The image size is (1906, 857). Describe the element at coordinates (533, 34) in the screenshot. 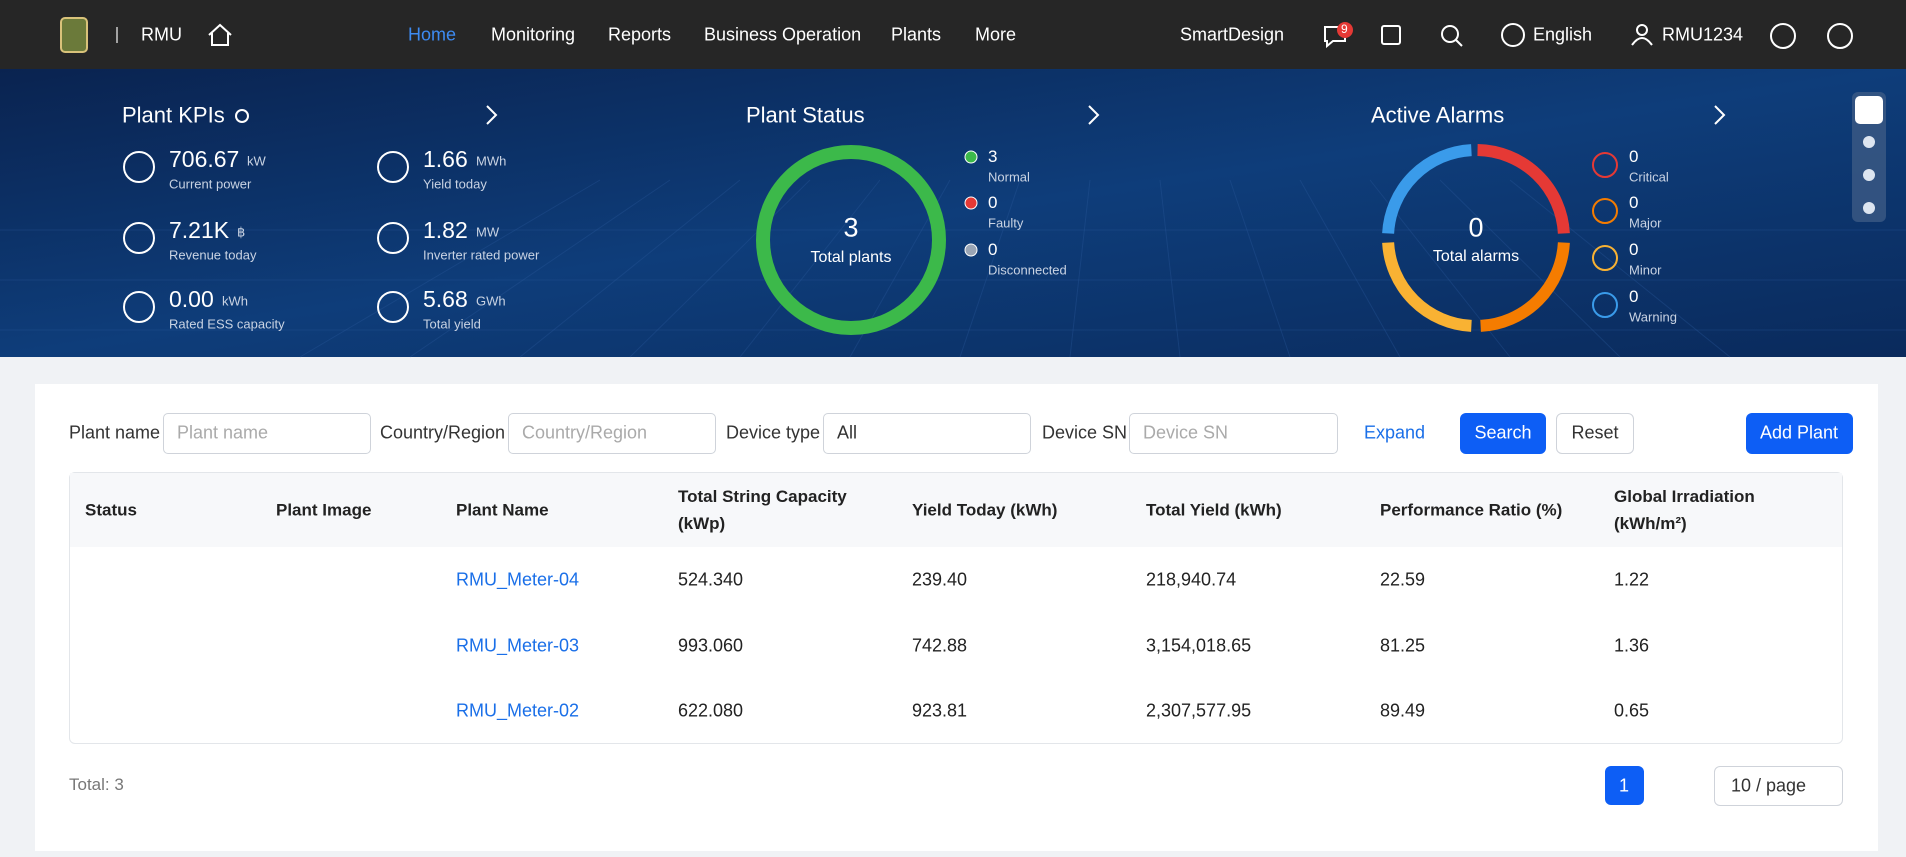

I see `nav-item: Monitoring` at that location.